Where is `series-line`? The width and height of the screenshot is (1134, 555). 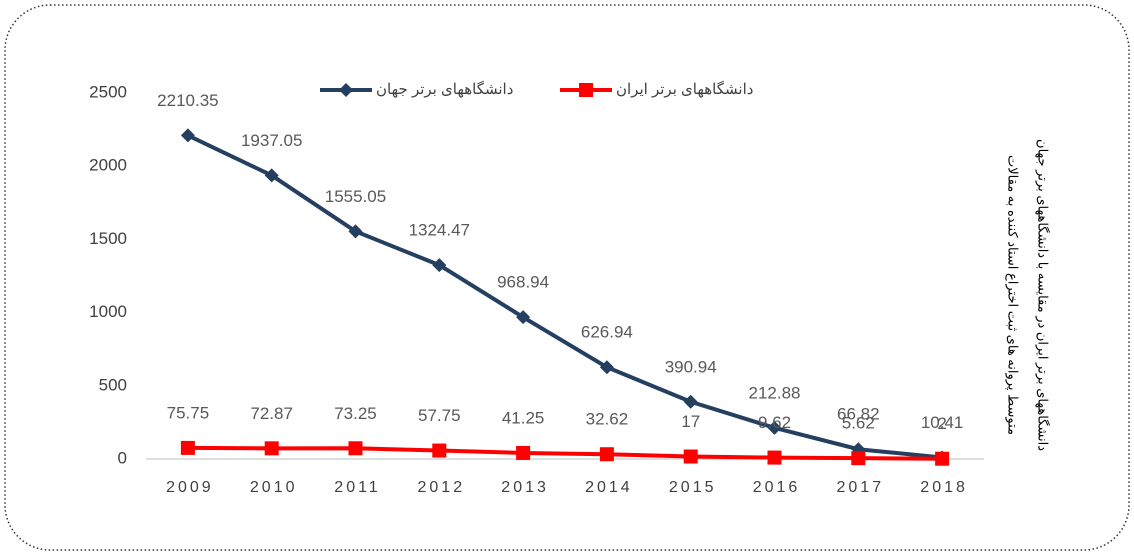
series-line is located at coordinates (565, 453).